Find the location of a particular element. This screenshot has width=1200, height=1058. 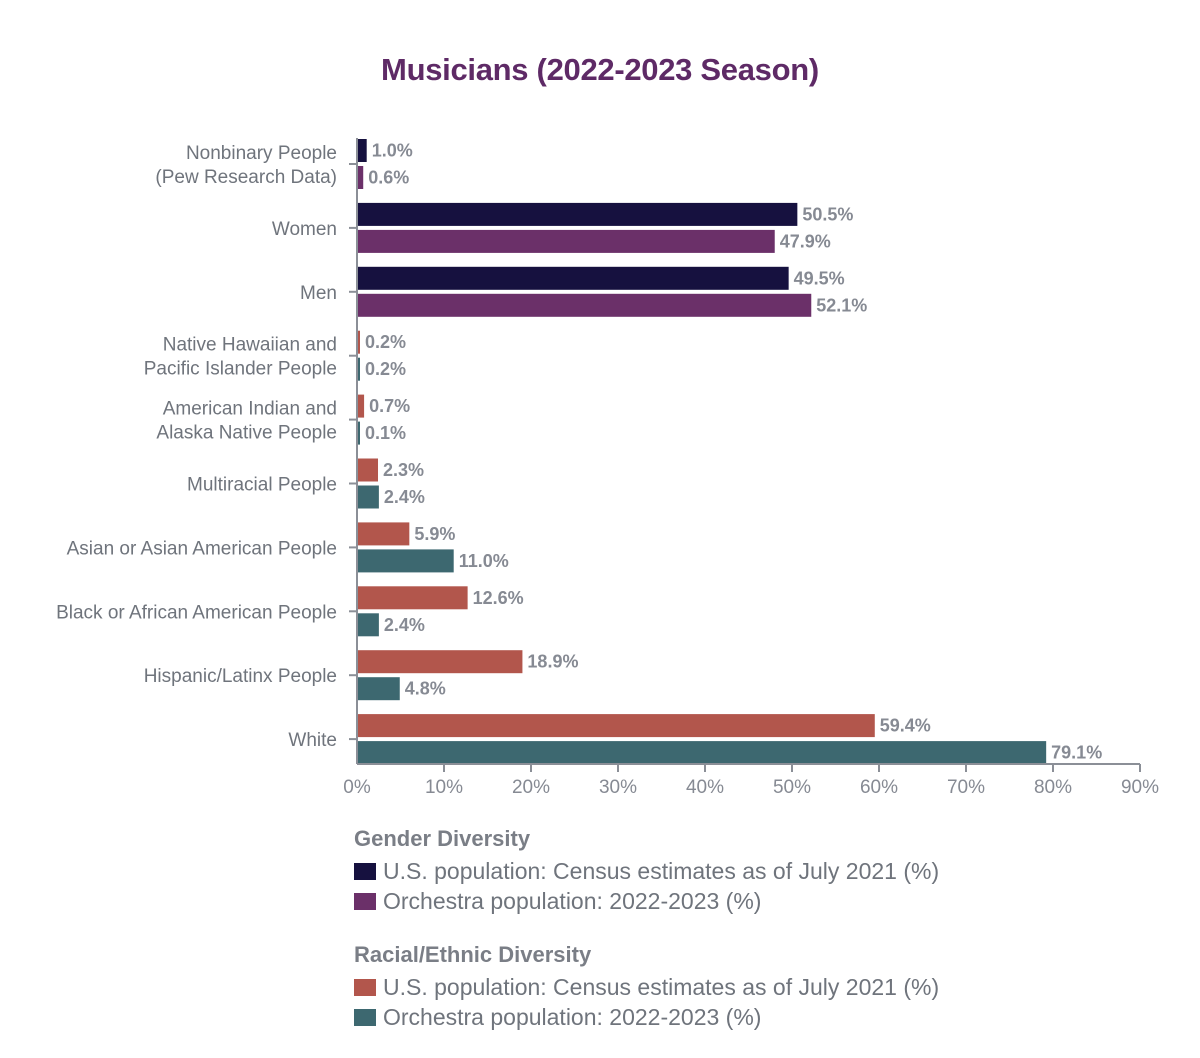

category-label: Multiracial People is located at coordinates (262, 485).